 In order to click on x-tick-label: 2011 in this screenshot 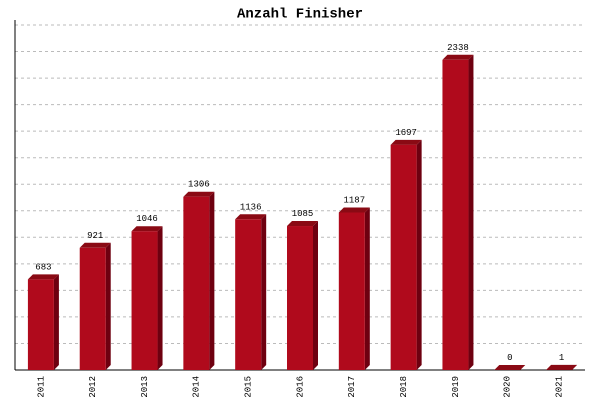, I will do `click(41, 387)`.